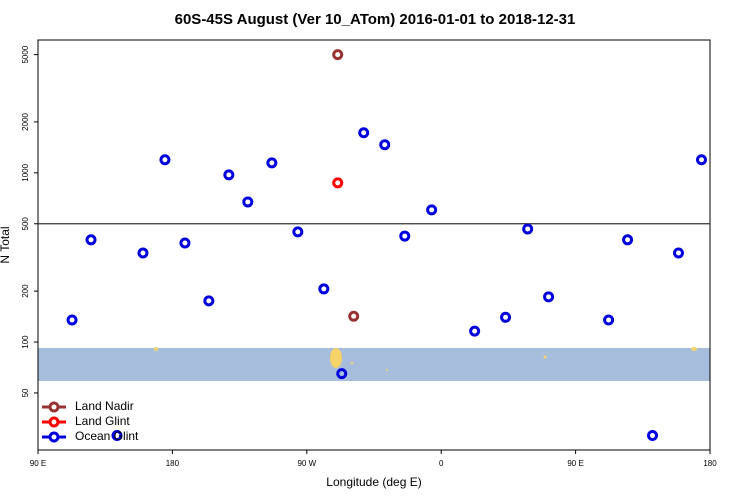 The width and height of the screenshot is (750, 500). What do you see at coordinates (306, 463) in the screenshot?
I see `x-tick-label: 90 W` at bounding box center [306, 463].